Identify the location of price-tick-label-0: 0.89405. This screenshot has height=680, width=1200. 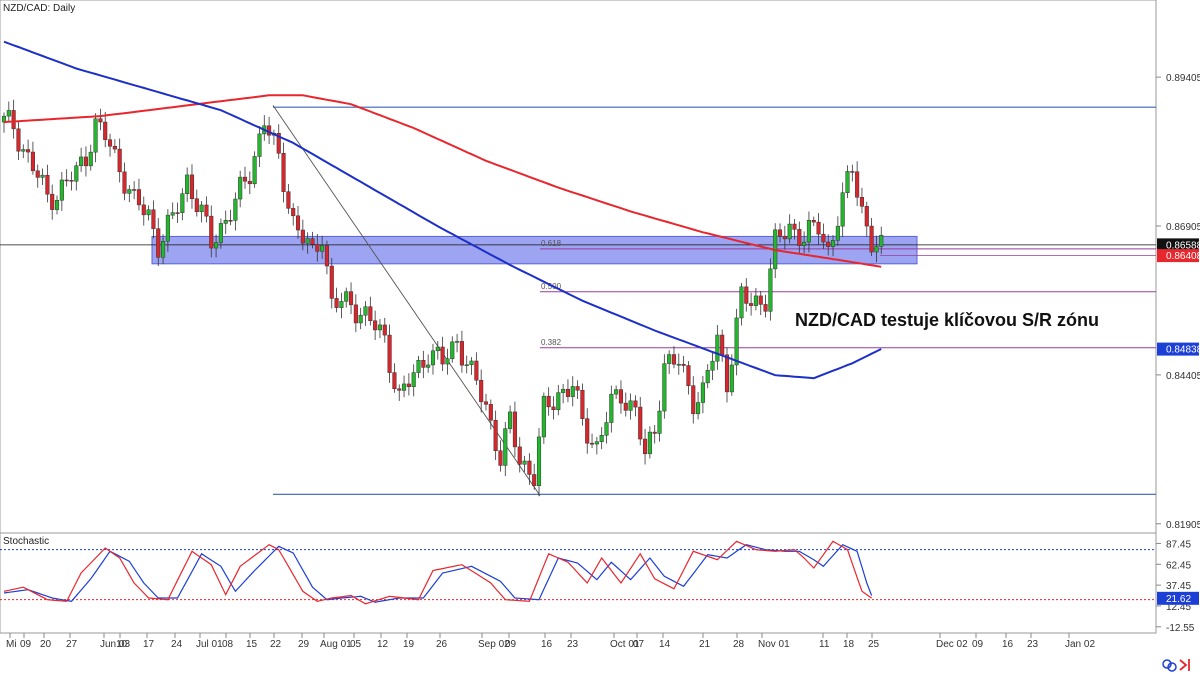
(1183, 78).